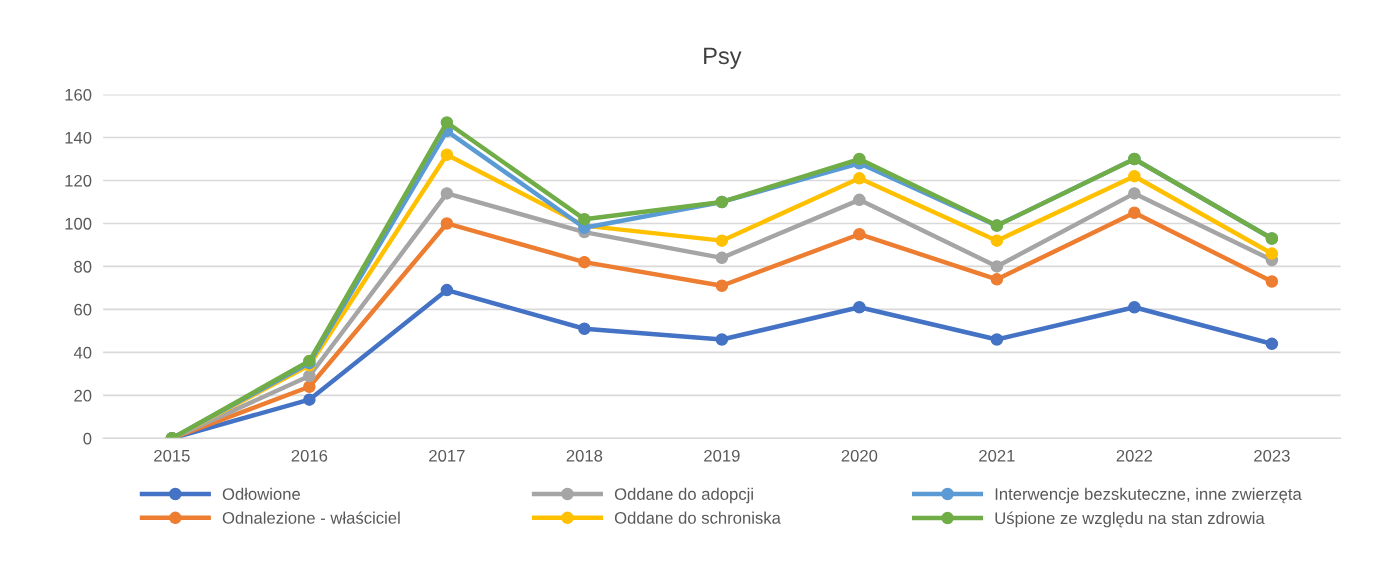 The width and height of the screenshot is (1375, 573). What do you see at coordinates (722, 455) in the screenshot?
I see `x-tick-label: 2019` at bounding box center [722, 455].